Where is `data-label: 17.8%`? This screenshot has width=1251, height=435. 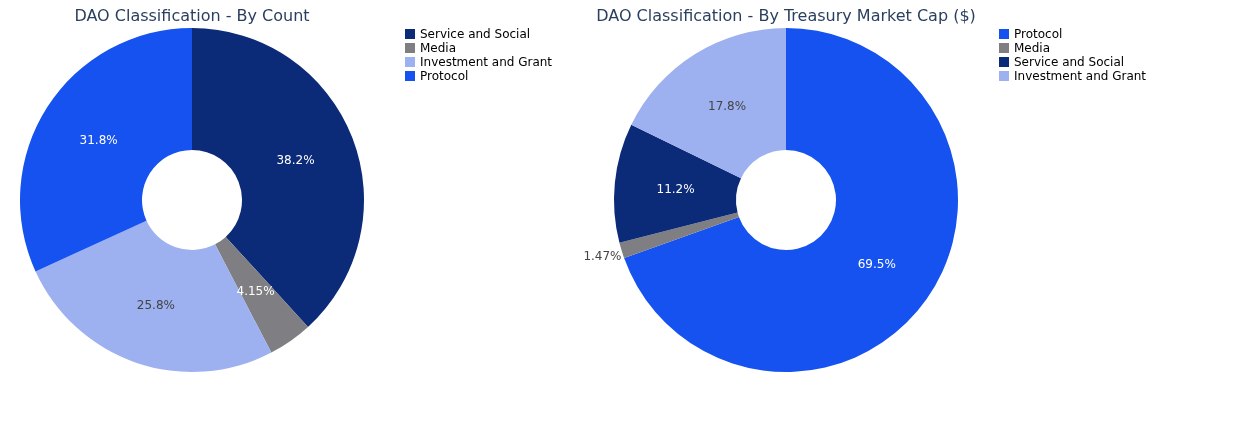 data-label: 17.8% is located at coordinates (727, 105).